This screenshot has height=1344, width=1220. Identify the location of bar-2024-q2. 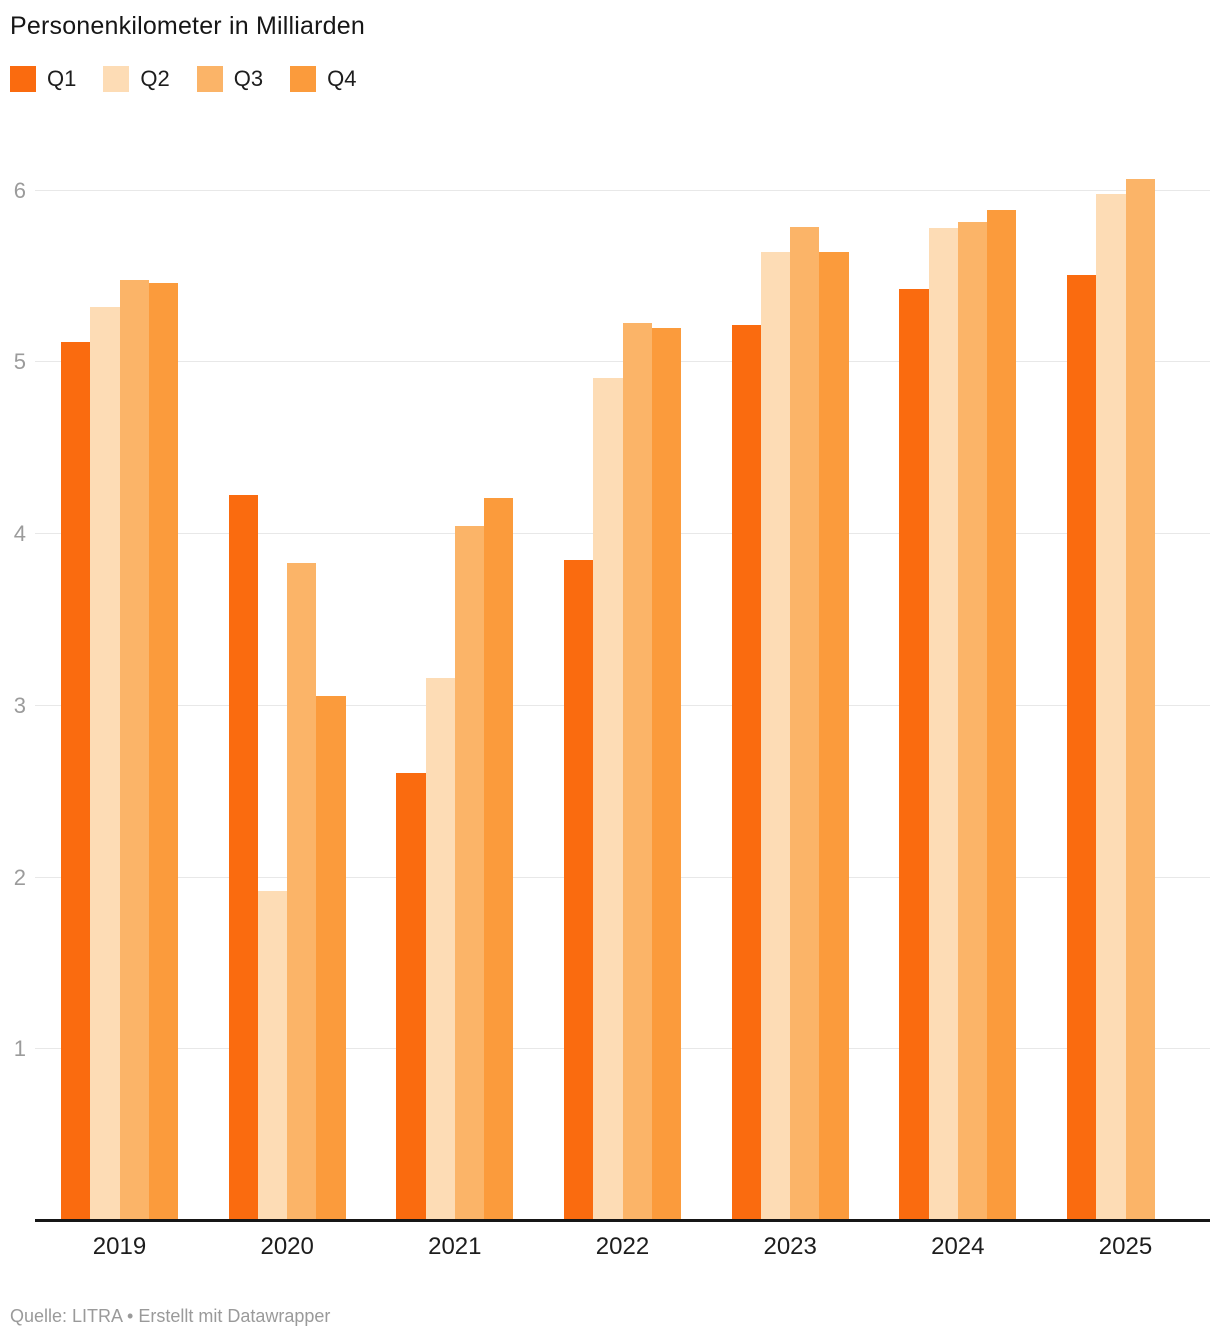
(943, 724).